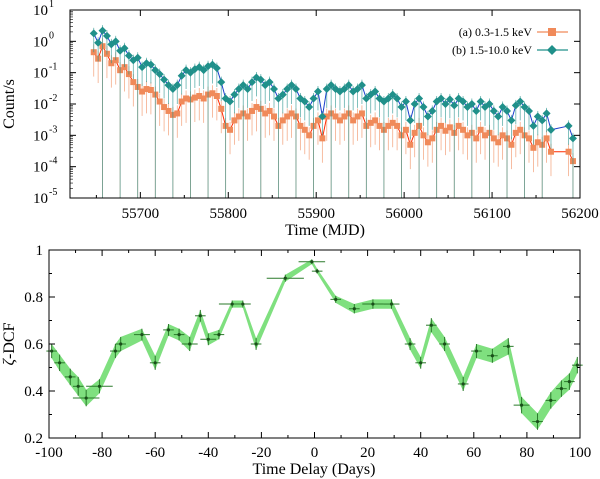  What do you see at coordinates (141, 214) in the screenshot?
I see `light-curve-x-tick-label: 55700` at bounding box center [141, 214].